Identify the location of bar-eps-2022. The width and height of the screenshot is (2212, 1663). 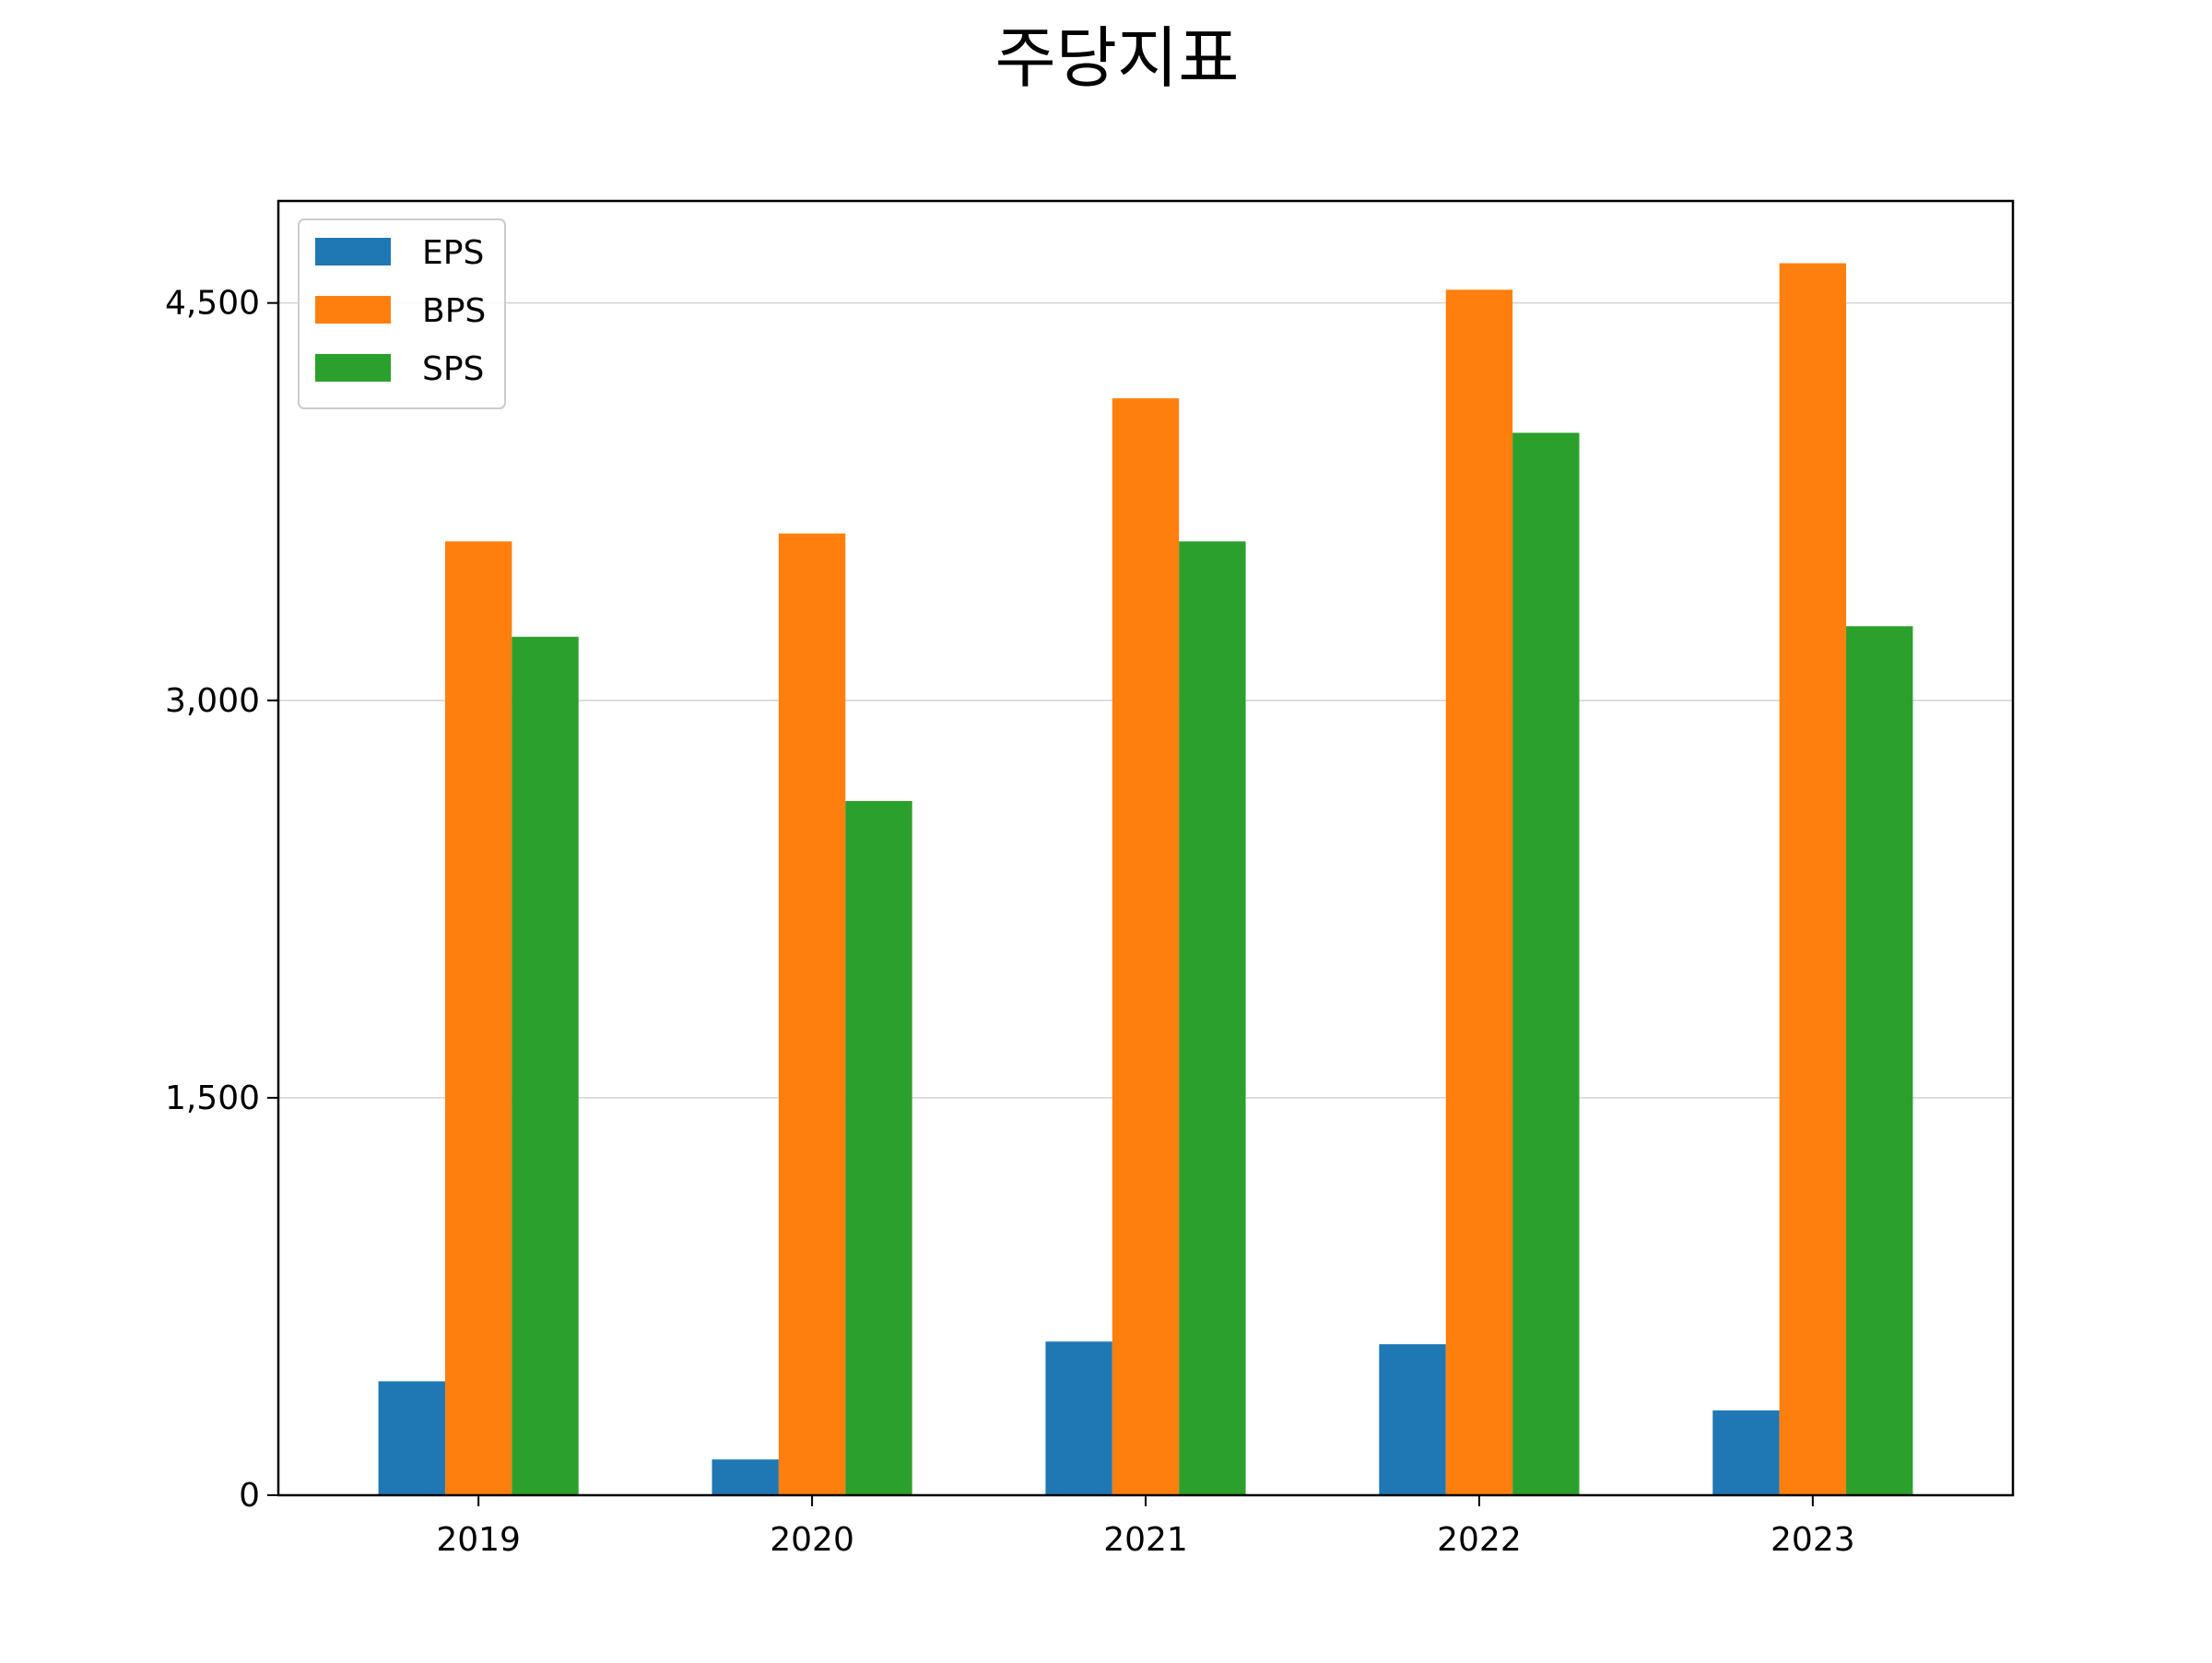
(1412, 1419).